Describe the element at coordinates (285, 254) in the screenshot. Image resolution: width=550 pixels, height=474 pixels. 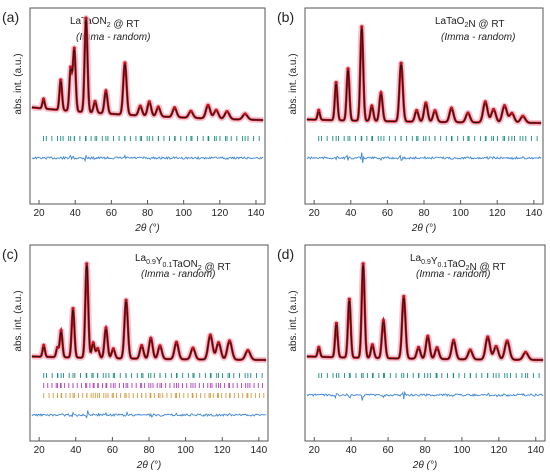
I see `panel-label: (d)` at that location.